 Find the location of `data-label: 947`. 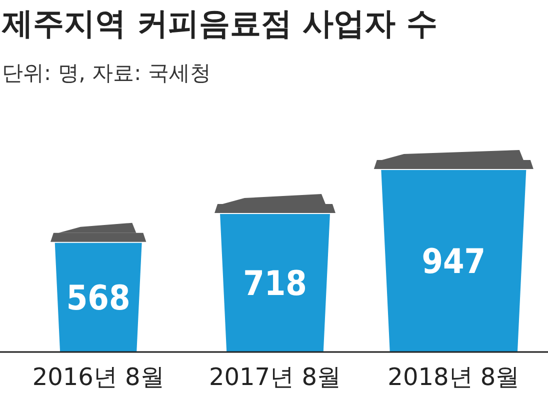

data-label: 947 is located at coordinates (454, 262).